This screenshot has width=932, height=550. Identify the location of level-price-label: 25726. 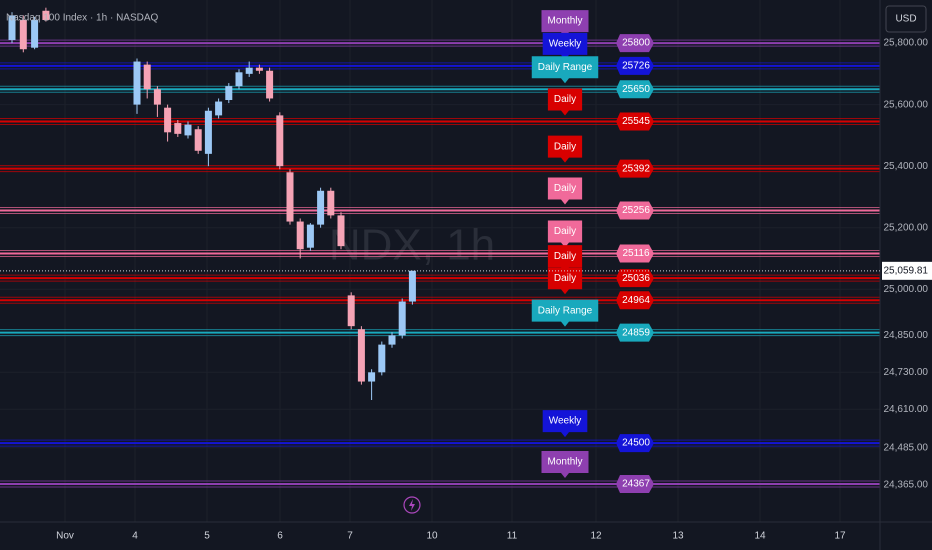
(636, 65).